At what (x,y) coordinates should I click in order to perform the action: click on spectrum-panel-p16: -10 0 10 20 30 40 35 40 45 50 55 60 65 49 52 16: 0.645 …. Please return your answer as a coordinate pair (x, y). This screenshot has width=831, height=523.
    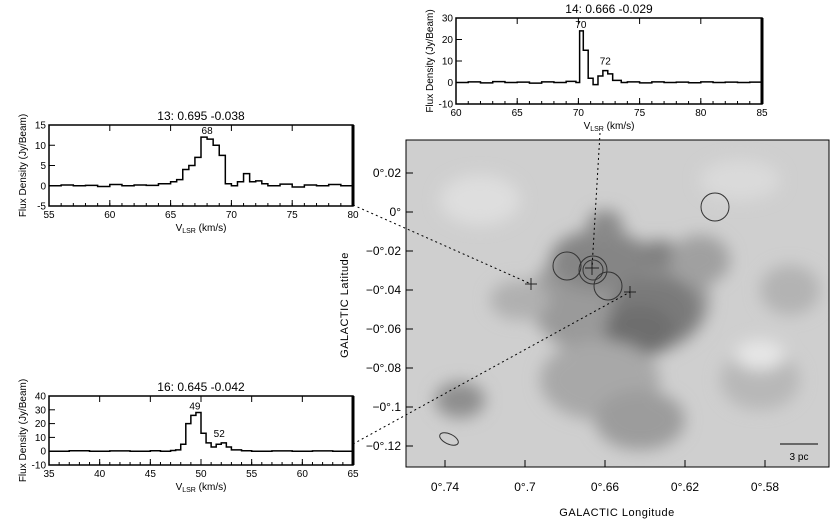
    Looking at the image, I should click on (188, 436).